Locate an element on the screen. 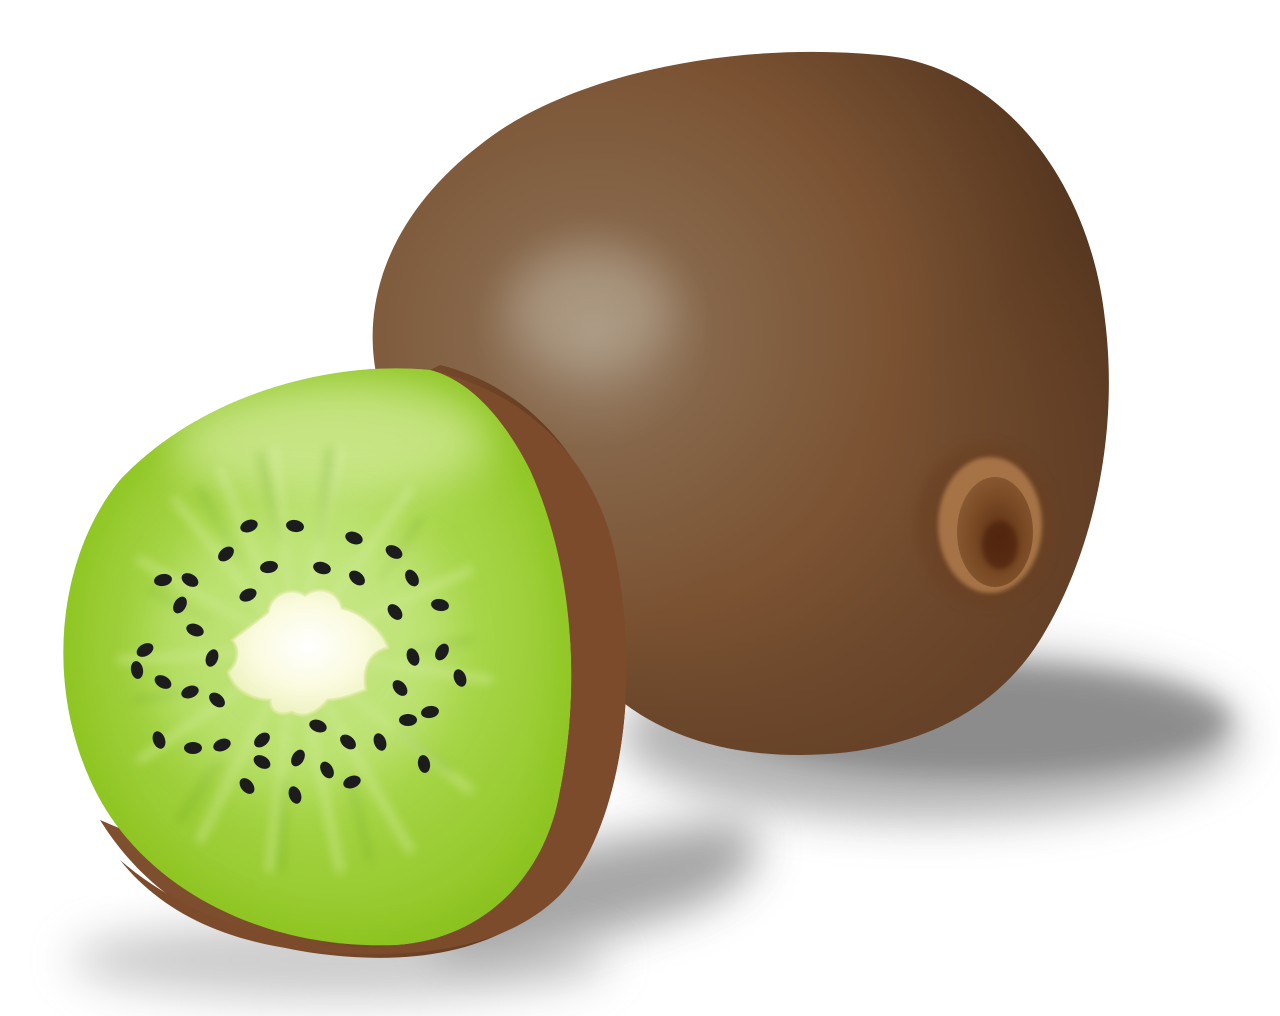  kiwi-seeds is located at coordinates (298, 661).